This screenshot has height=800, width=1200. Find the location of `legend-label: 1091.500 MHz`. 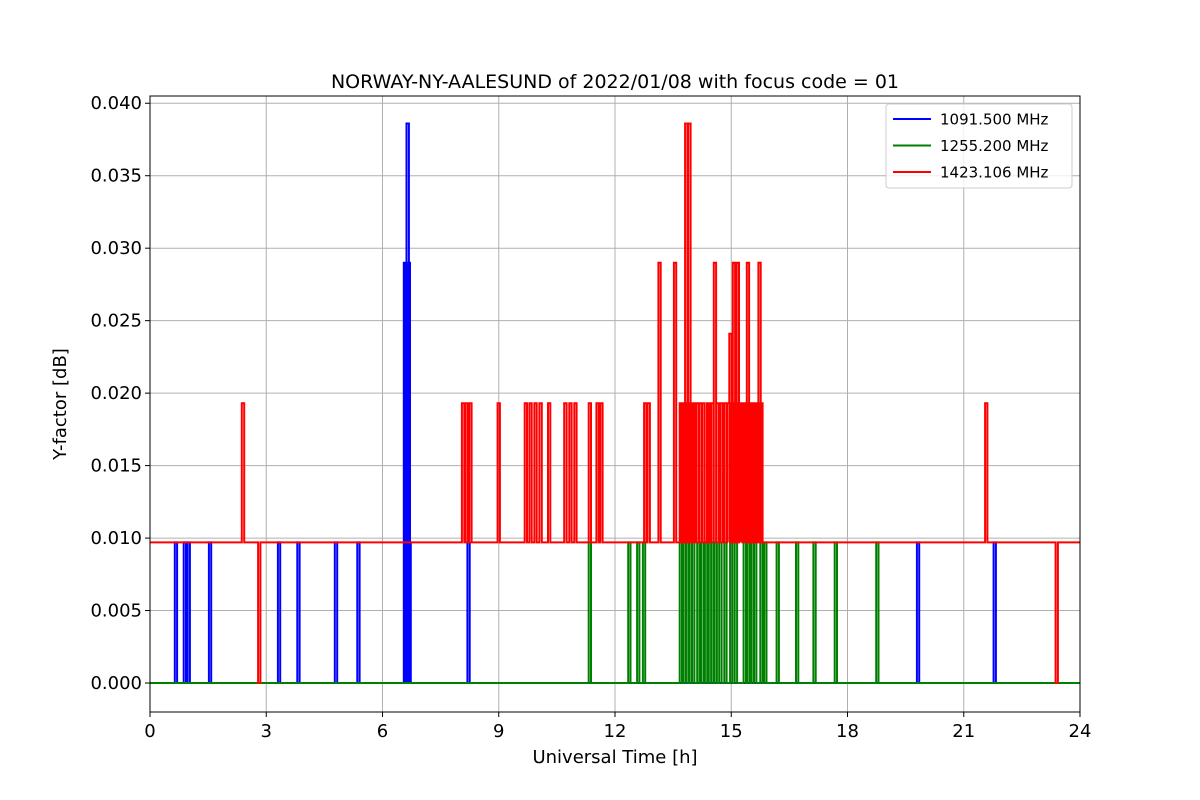

legend-label: 1091.500 MHz is located at coordinates (994, 120).